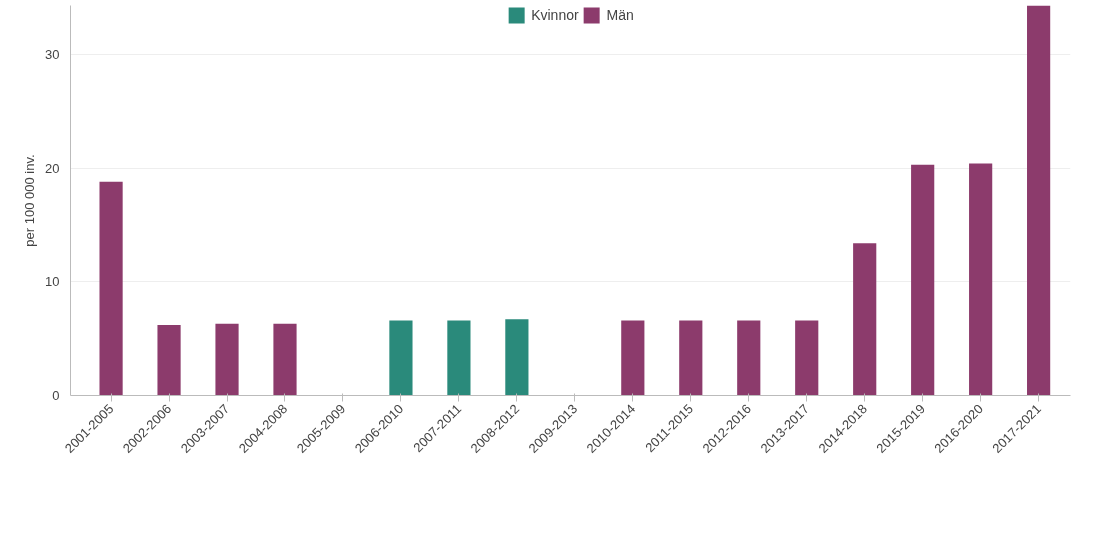  Describe the element at coordinates (30, 200) in the screenshot. I see `y-axis-title: per 100 000 inv.` at that location.